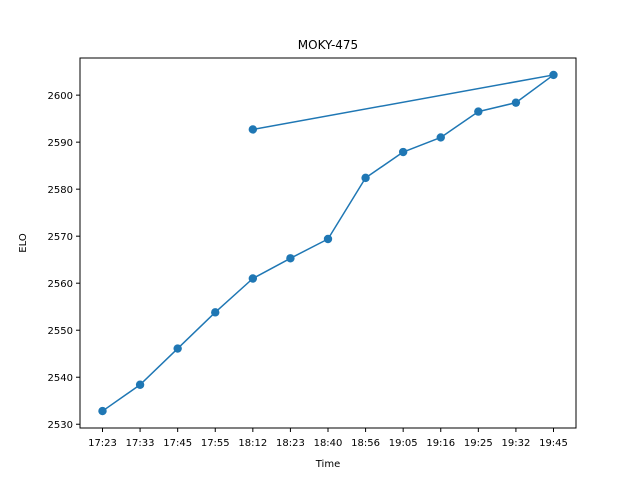 The height and width of the screenshot is (480, 640). I want to click on x-tick-label: 17:55, so click(215, 443).